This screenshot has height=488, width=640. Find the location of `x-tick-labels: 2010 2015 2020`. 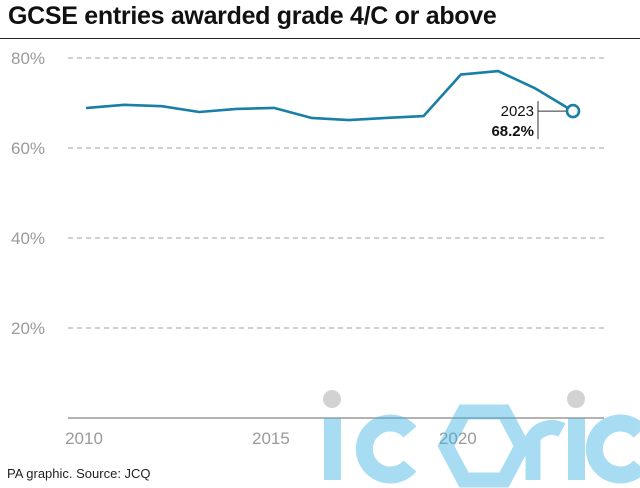

x-tick-labels: 2010 2015 2020 is located at coordinates (271, 438).